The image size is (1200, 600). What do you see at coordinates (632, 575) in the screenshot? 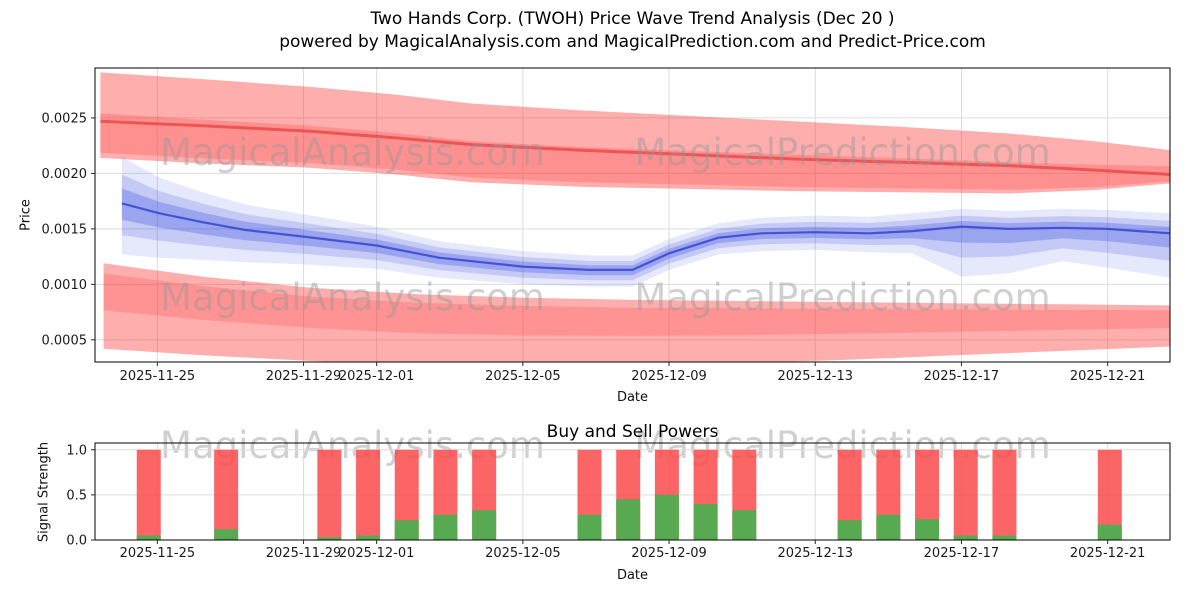
I see `power-x-axis-label: Date` at bounding box center [632, 575].